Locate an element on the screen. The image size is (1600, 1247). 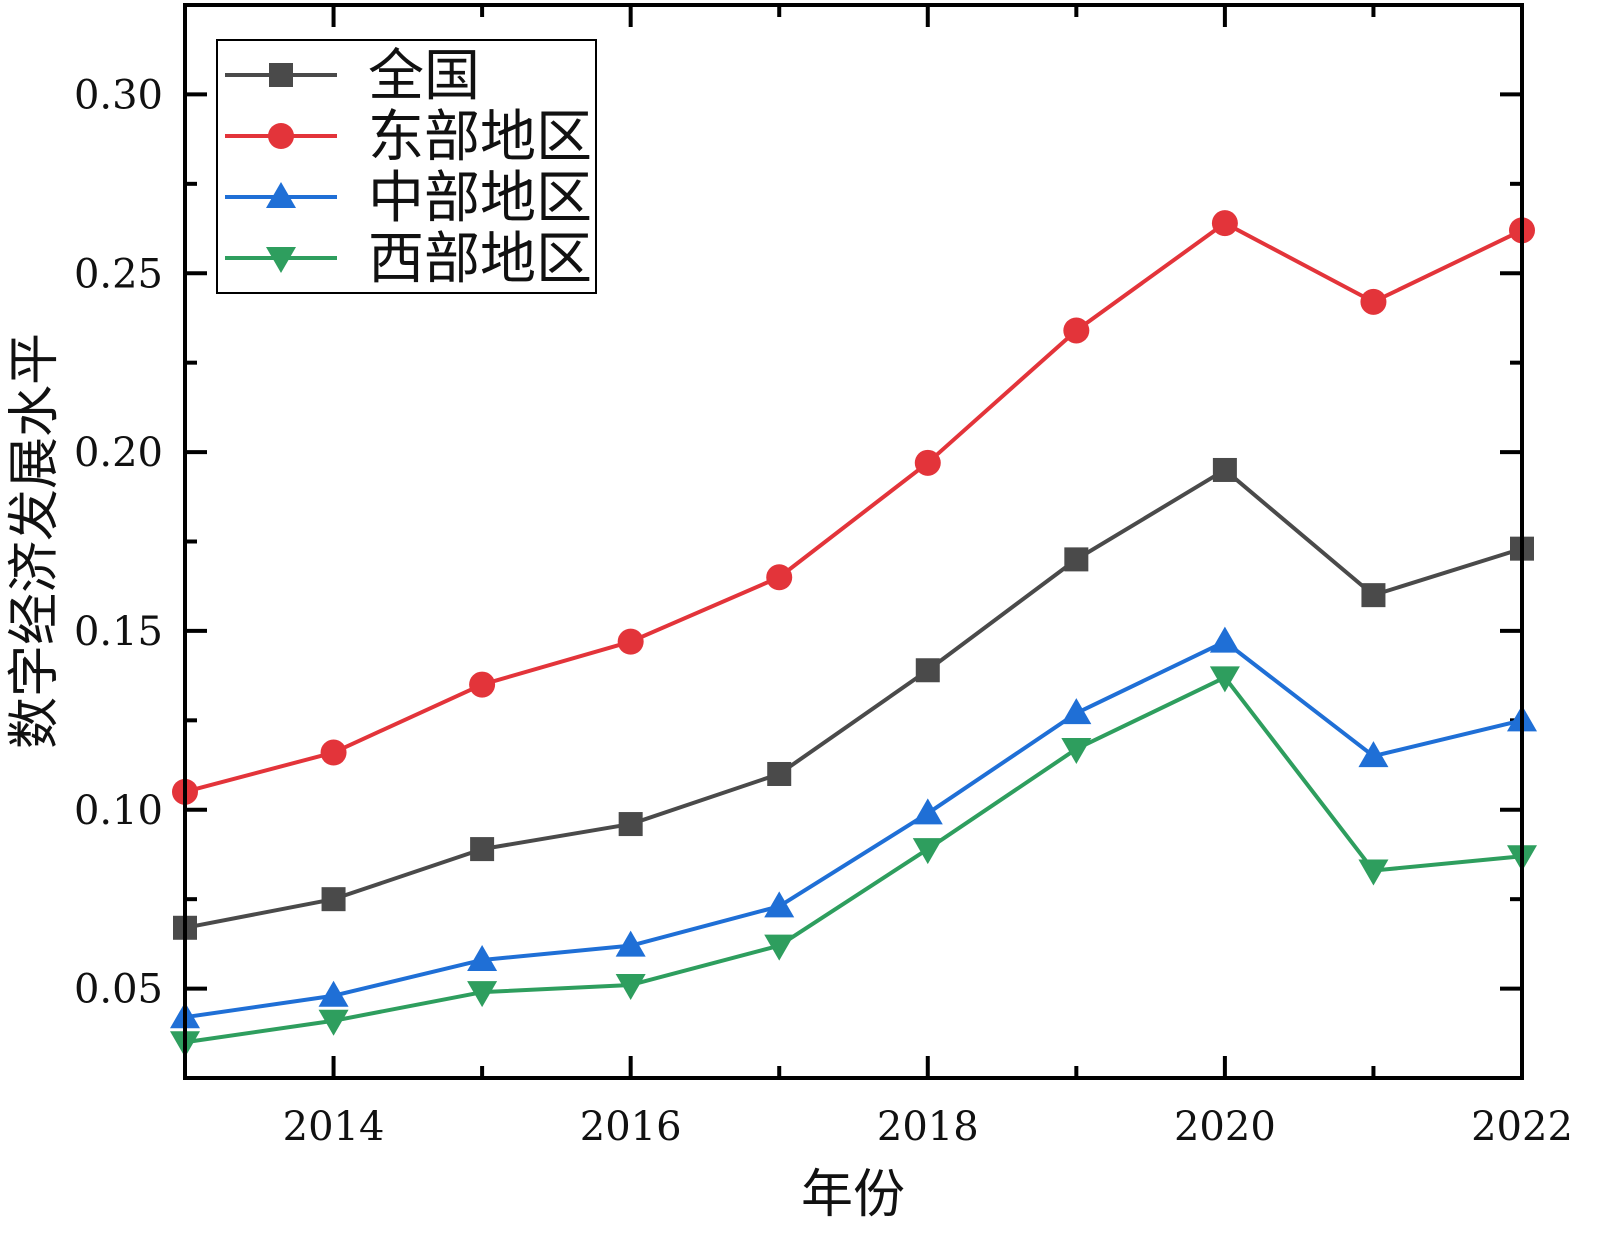
x-tick-label: 2022 is located at coordinates (1522, 1127).